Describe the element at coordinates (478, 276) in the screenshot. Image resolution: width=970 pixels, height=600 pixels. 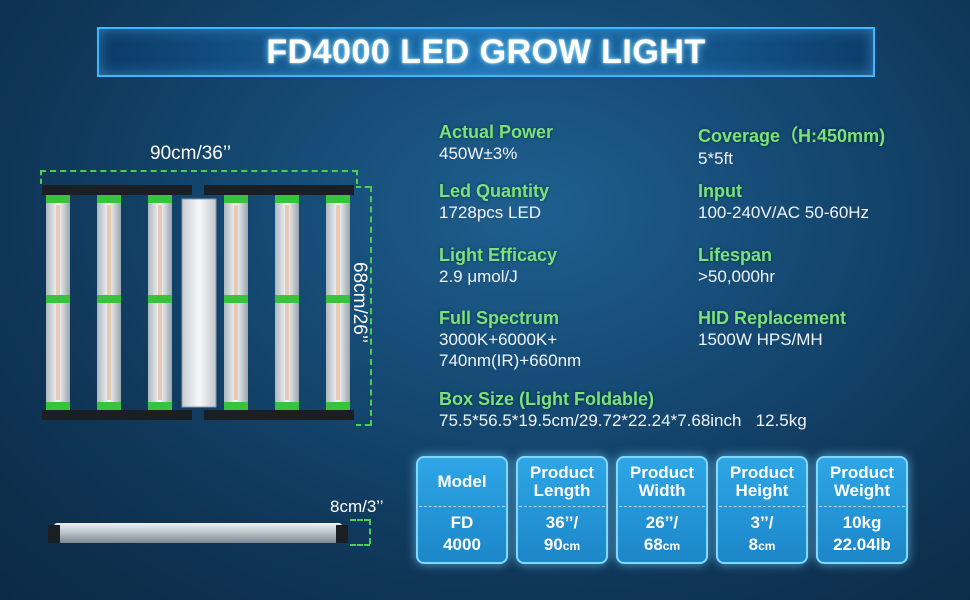
I see `spec-value: 2.9 μmol/J` at that location.